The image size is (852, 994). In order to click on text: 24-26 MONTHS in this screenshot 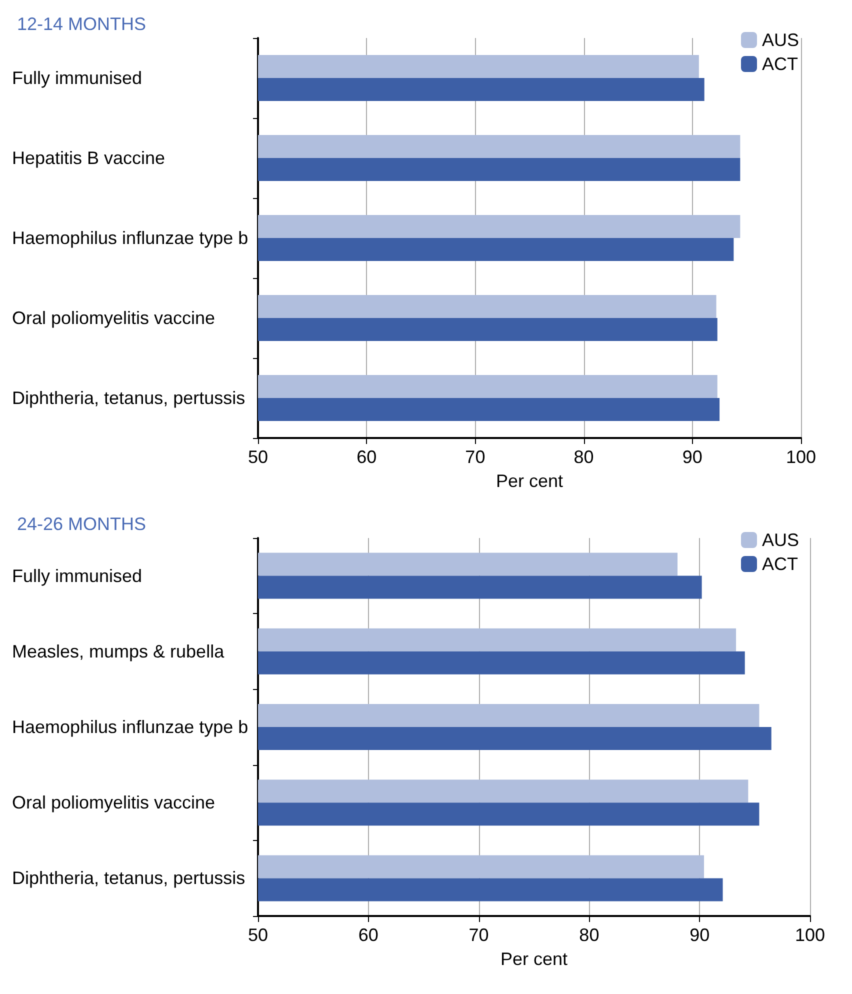, I will do `click(81, 524)`.